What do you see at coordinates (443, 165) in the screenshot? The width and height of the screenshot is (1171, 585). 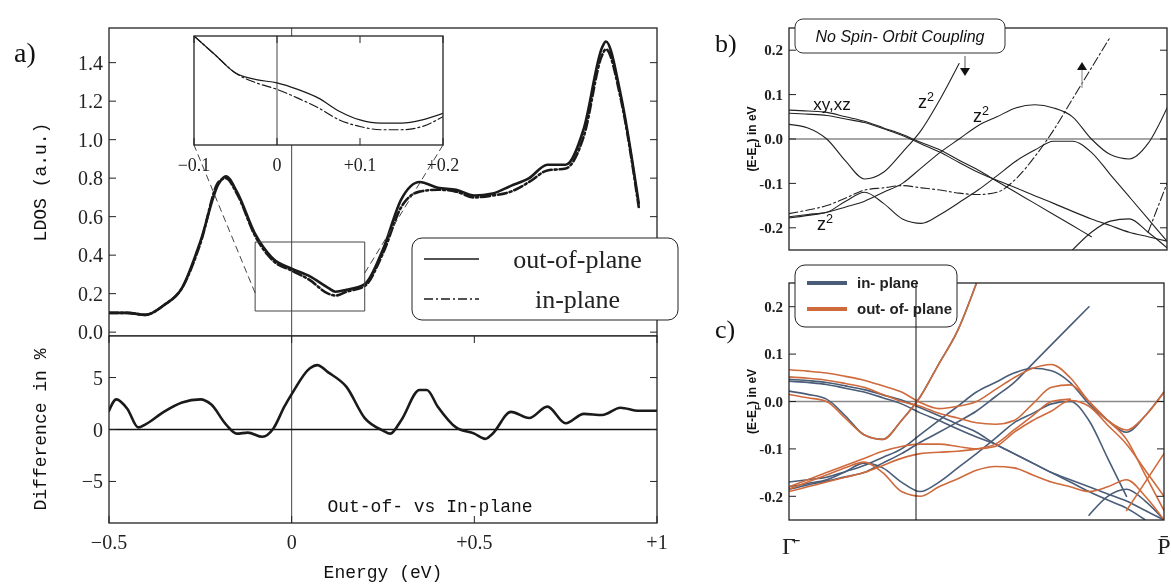 I see `x-tick-label: +0.2` at bounding box center [443, 165].